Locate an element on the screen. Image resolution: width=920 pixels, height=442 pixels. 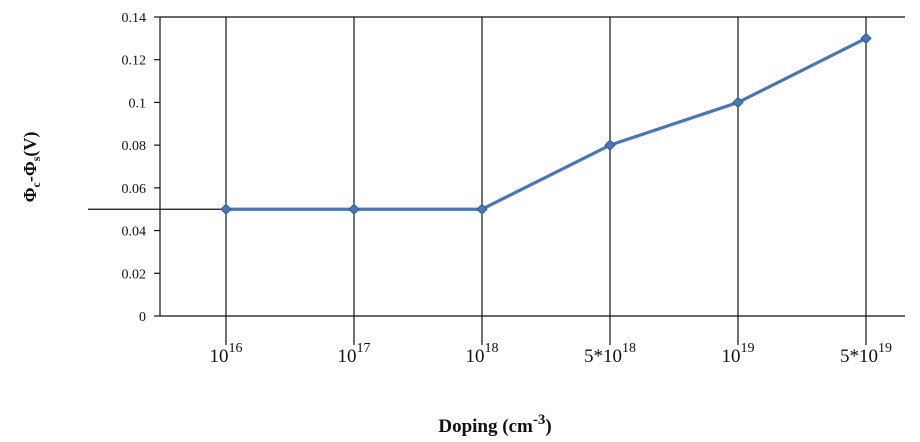
x-tick-label-3: 5*1018 is located at coordinates (610, 354).